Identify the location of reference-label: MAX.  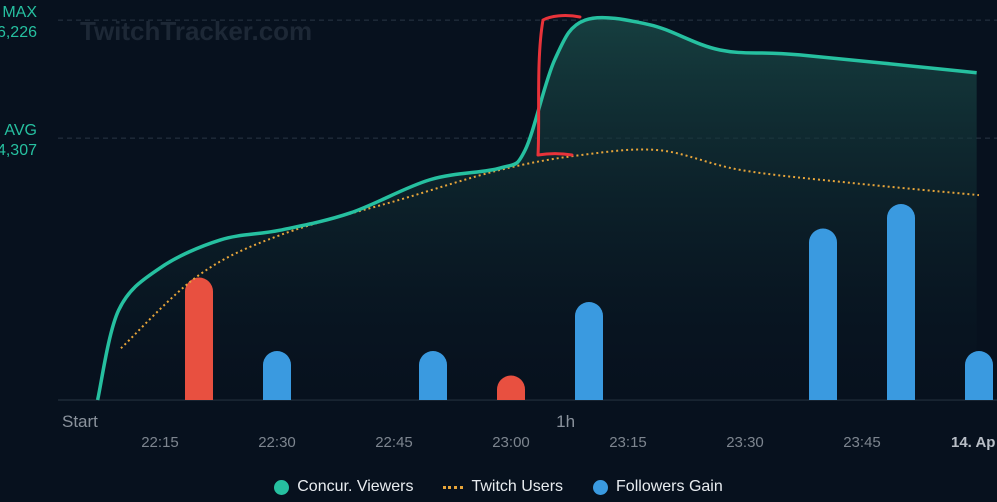
(19, 12).